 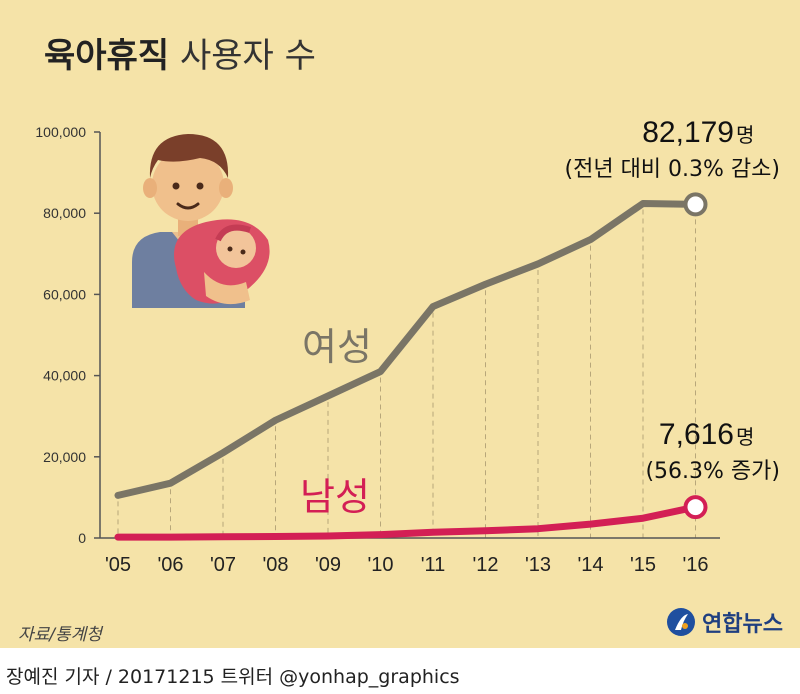 I want to click on series-label-0: 여성, so click(x=337, y=347).